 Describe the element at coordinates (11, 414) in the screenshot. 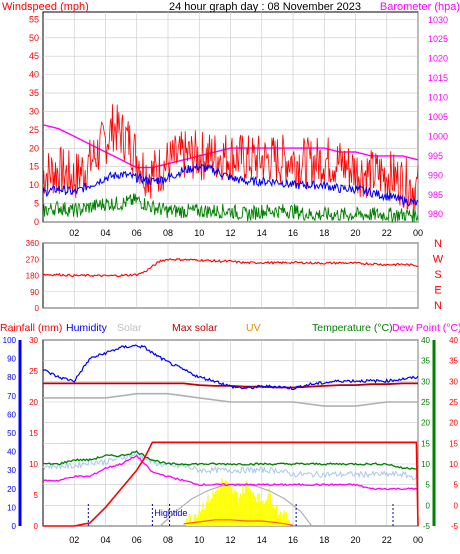

I see `humidity-tick-label: 60` at that location.